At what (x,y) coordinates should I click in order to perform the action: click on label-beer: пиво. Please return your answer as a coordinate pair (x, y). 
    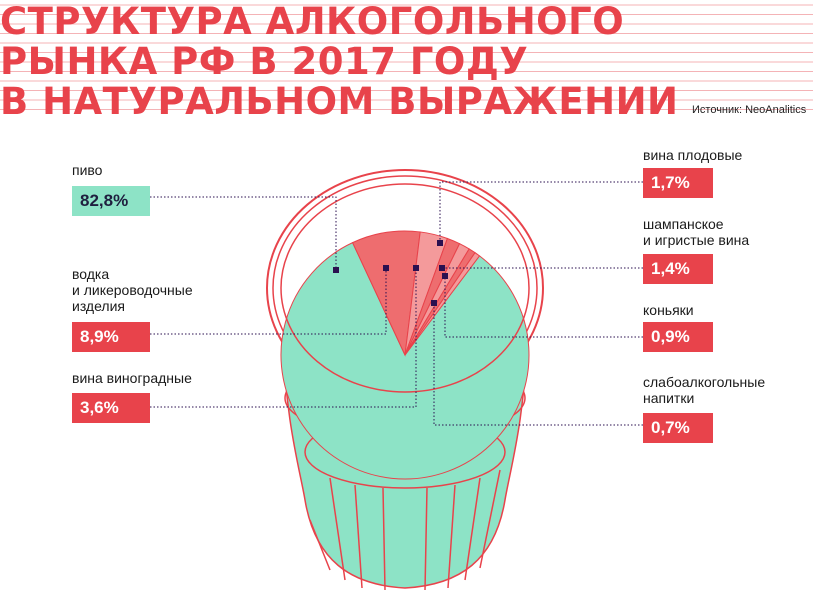
    Looking at the image, I should click on (87, 170).